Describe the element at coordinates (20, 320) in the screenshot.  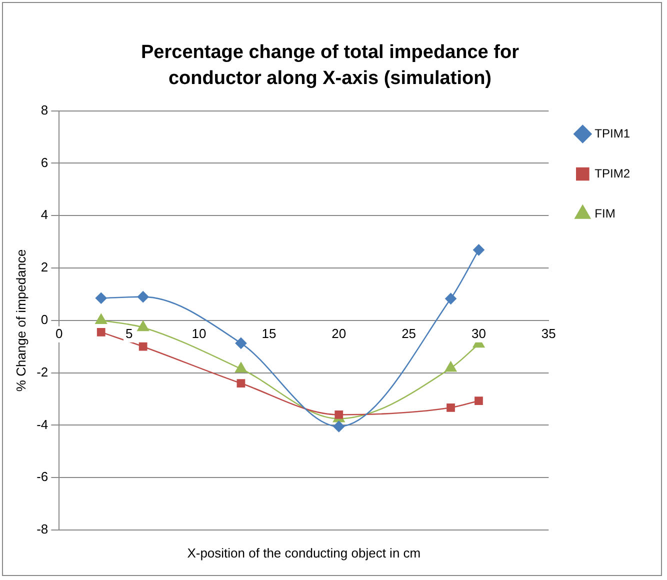
I see `y-axis-title: % Change of impedance` at that location.